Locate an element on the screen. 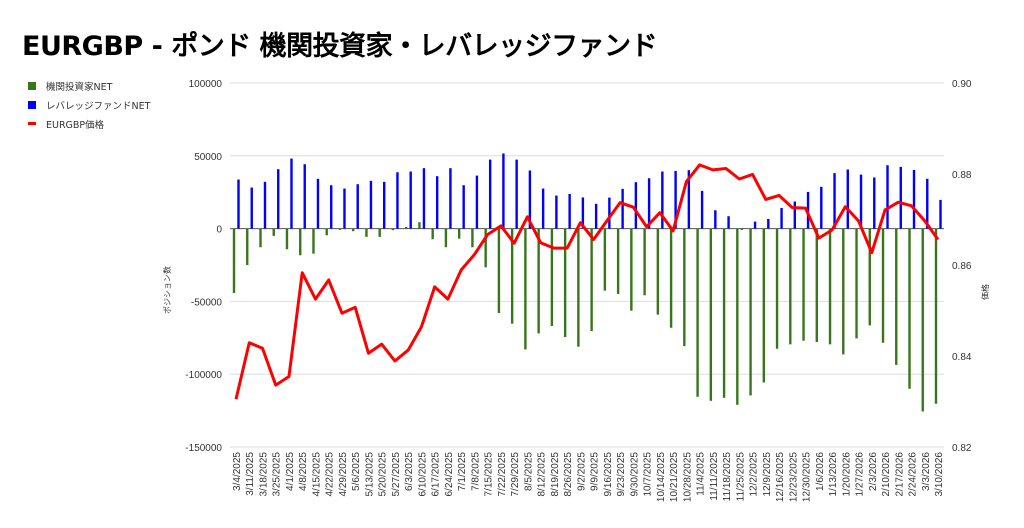  x-tick-label: 3/4/2025 is located at coordinates (237, 471).